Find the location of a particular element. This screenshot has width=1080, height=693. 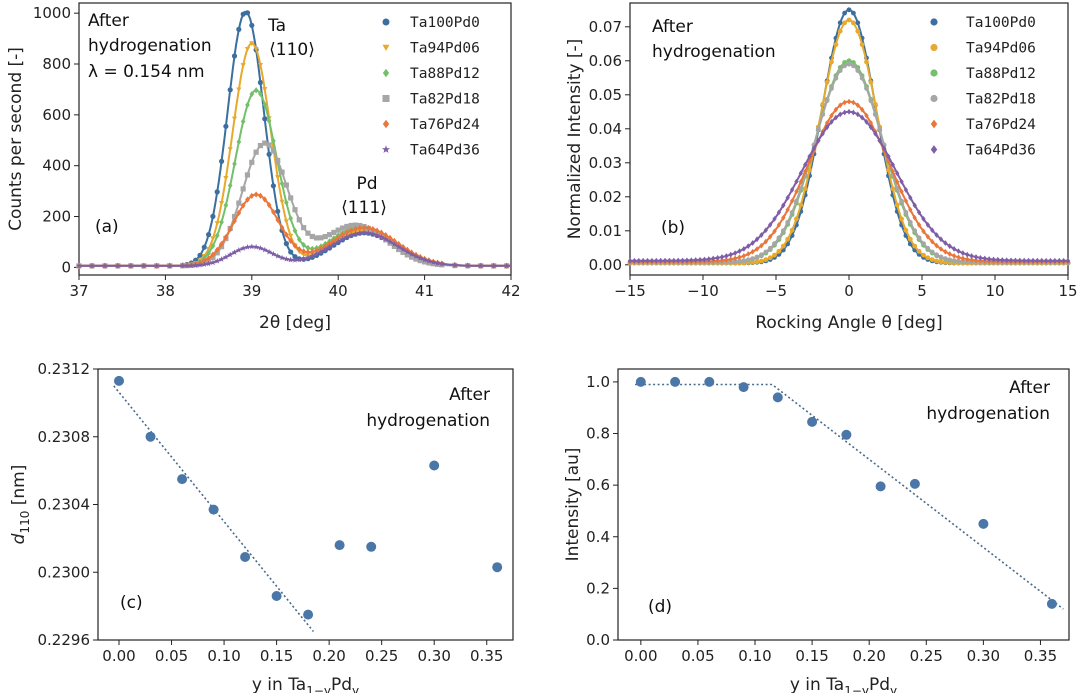

x-tick-label: −15 is located at coordinates (630, 291).